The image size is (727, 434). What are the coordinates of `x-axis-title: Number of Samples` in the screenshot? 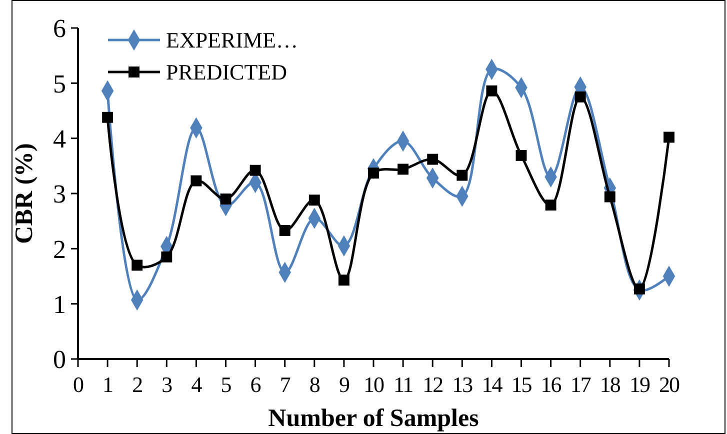 It's located at (374, 418).